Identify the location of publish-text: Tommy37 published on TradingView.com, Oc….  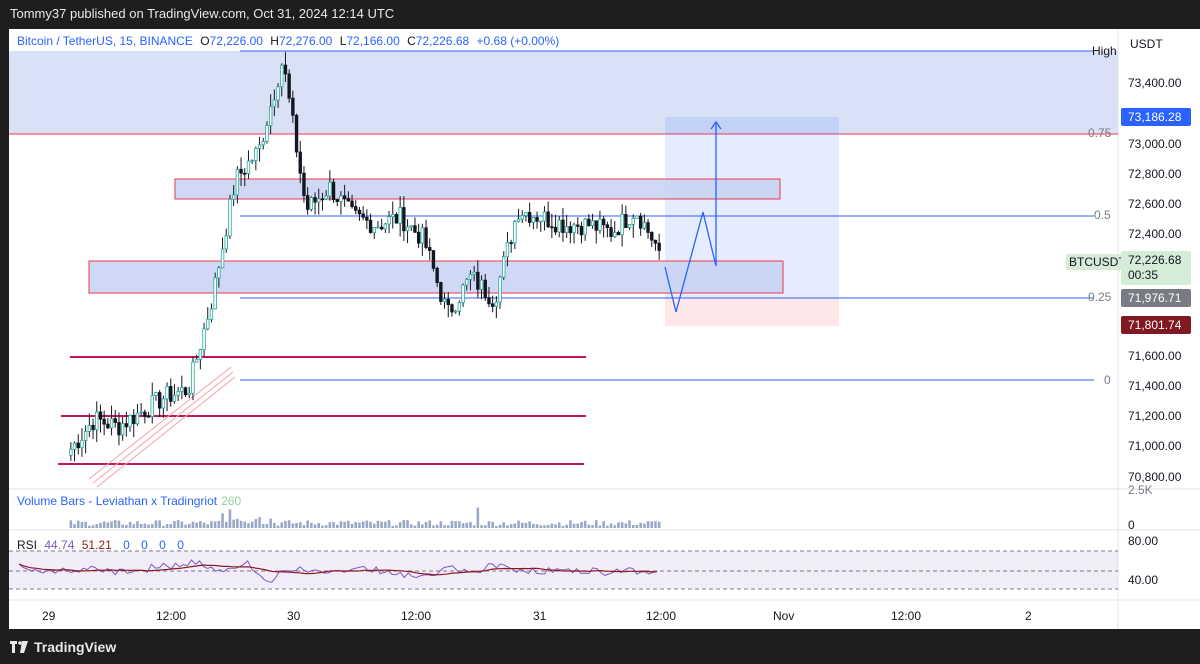
(202, 13).